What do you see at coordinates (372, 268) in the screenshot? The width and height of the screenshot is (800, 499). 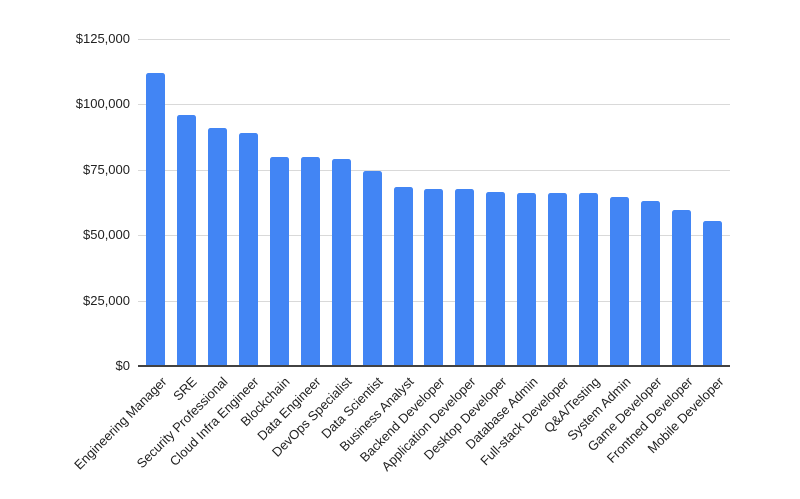 I see `bar-data-scientist` at bounding box center [372, 268].